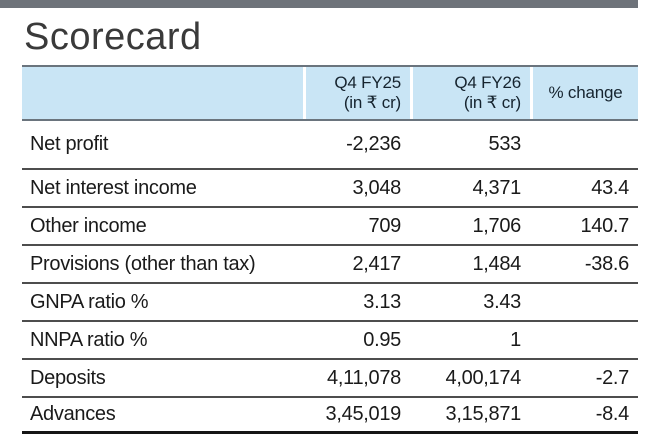 The height and width of the screenshot is (440, 660). What do you see at coordinates (376, 263) in the screenshot?
I see `cell-fy25: 2,417` at bounding box center [376, 263].